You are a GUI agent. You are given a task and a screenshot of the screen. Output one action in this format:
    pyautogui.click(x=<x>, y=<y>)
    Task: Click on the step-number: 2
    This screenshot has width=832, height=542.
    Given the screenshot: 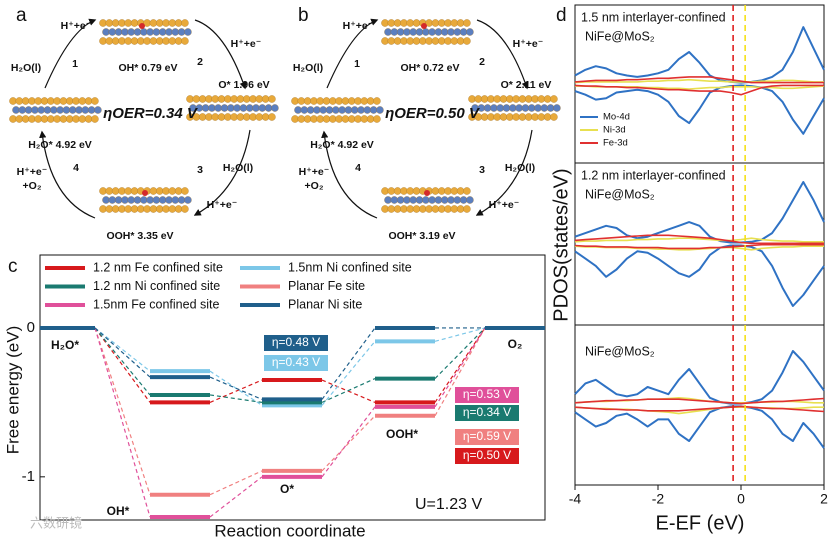 What is the action you would take?
    pyautogui.click(x=482, y=62)
    